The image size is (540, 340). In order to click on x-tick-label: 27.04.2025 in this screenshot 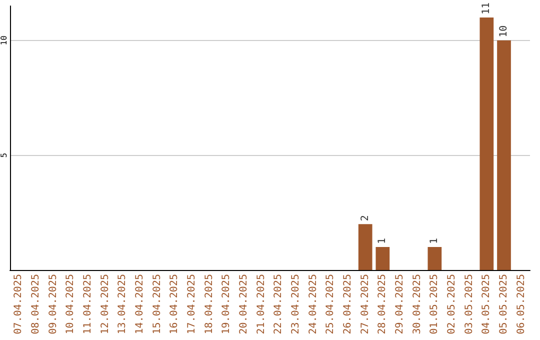, I will do `click(365, 304)`.